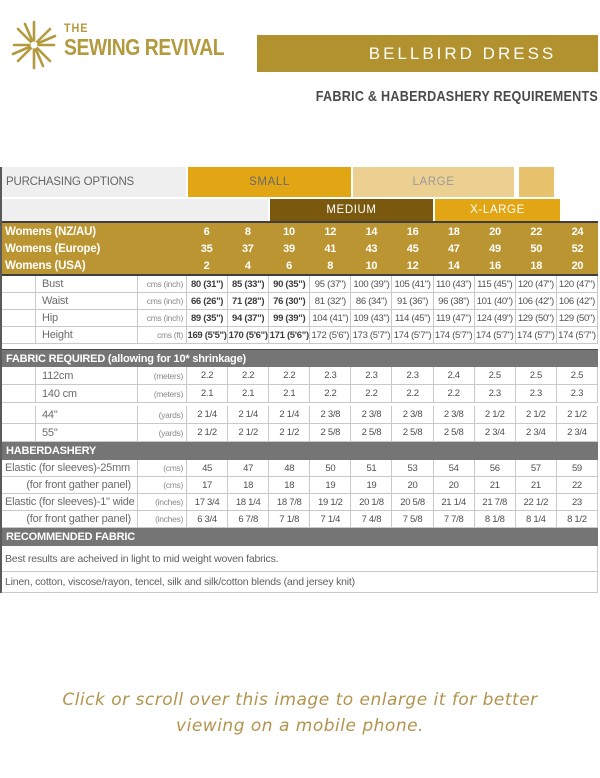 This screenshot has height=778, width=600. I want to click on row-label: Womens (Europe), so click(53, 248).